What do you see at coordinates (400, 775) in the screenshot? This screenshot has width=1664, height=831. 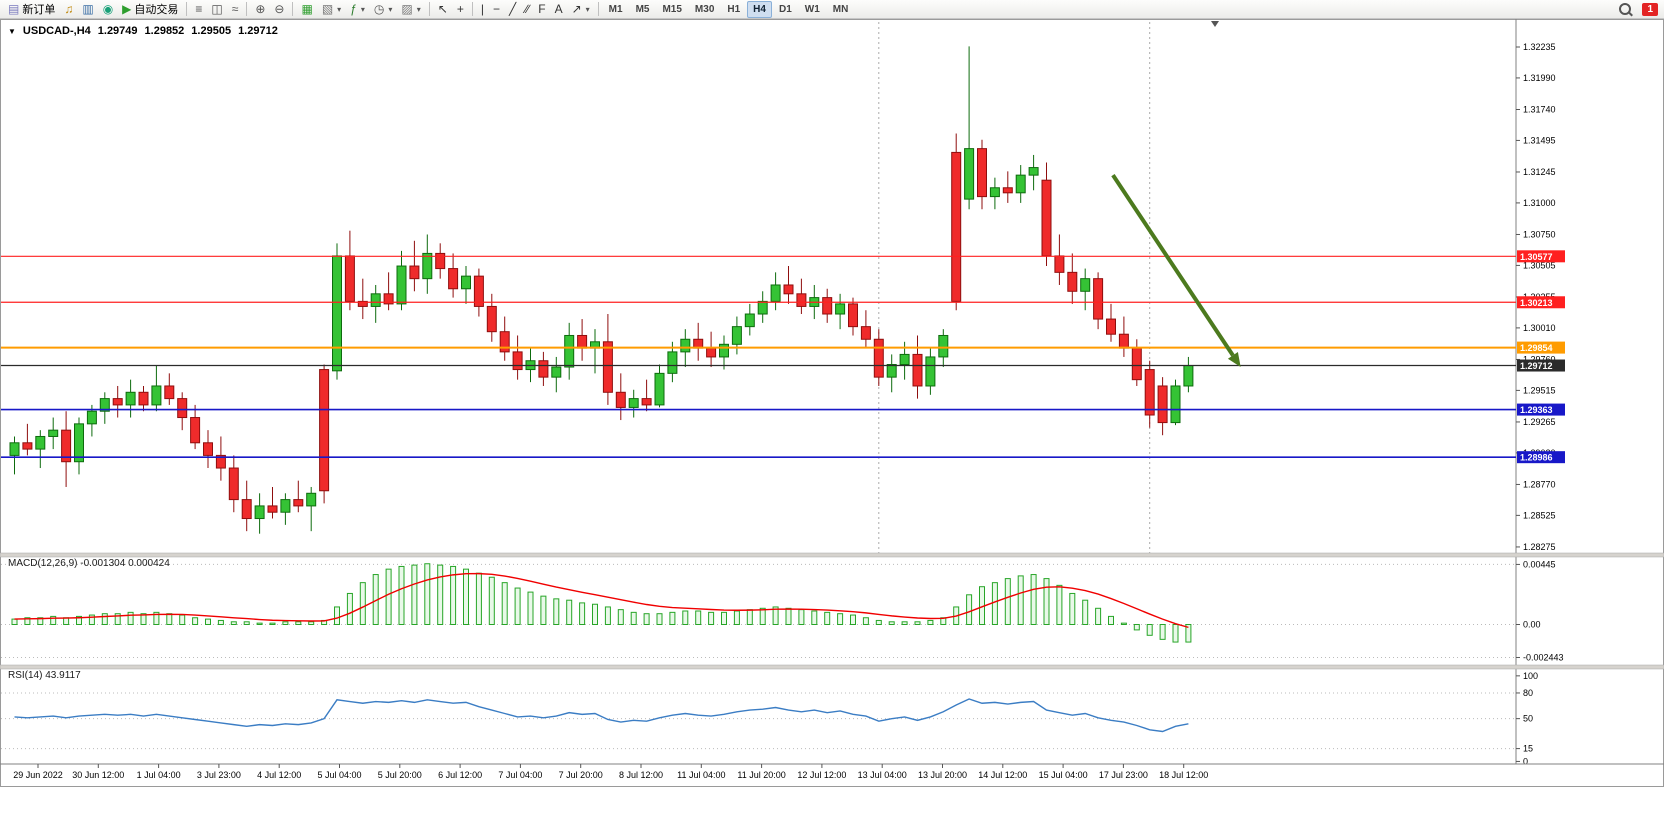 I see `time-tick-label: 5 Jul 20:00` at bounding box center [400, 775].